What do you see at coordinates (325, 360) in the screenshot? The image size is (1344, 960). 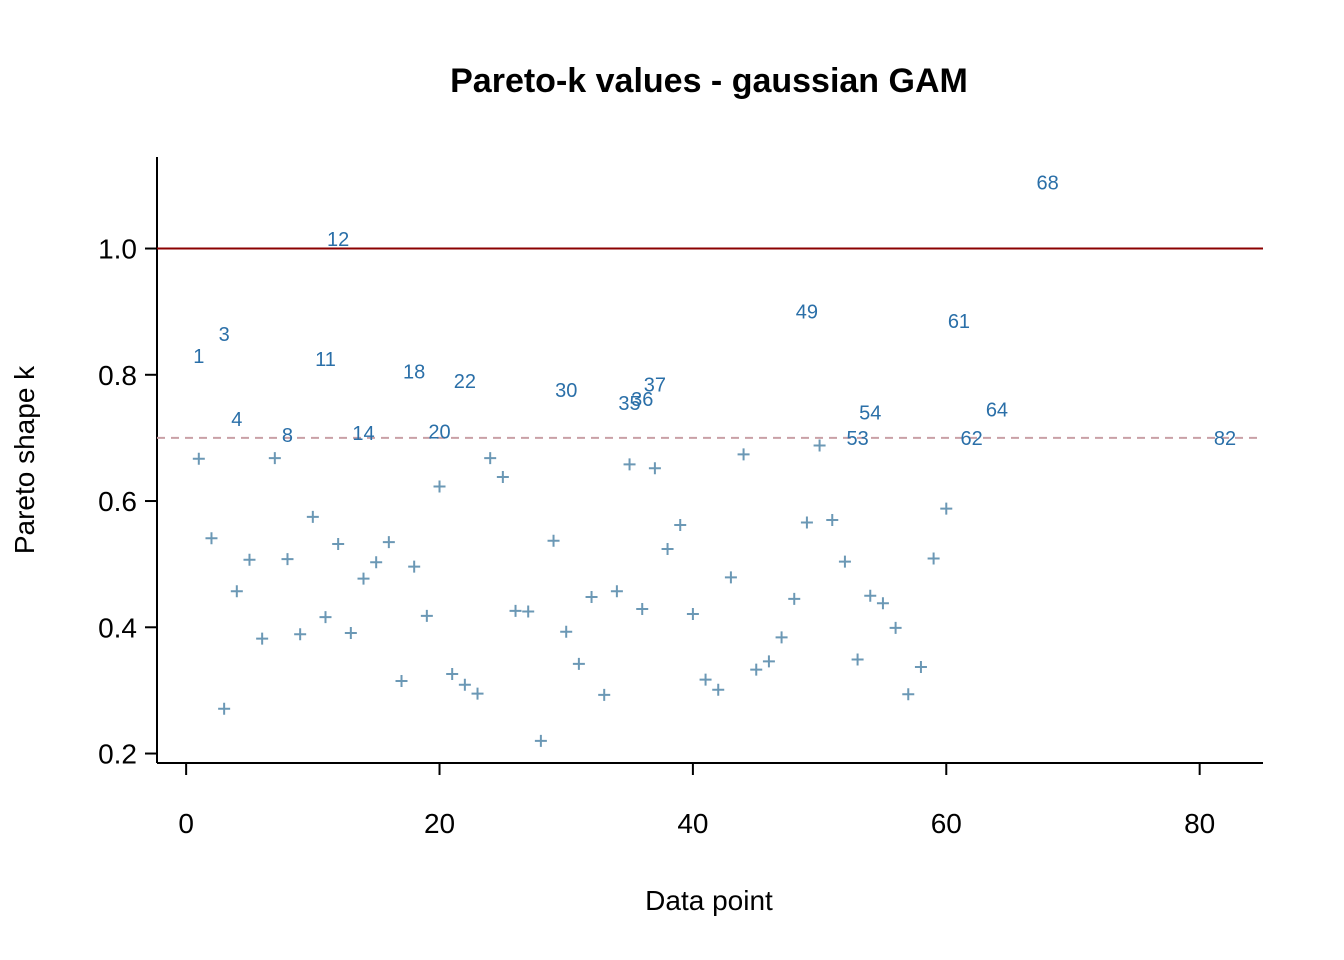 I see `data-point-label: 11` at bounding box center [325, 360].